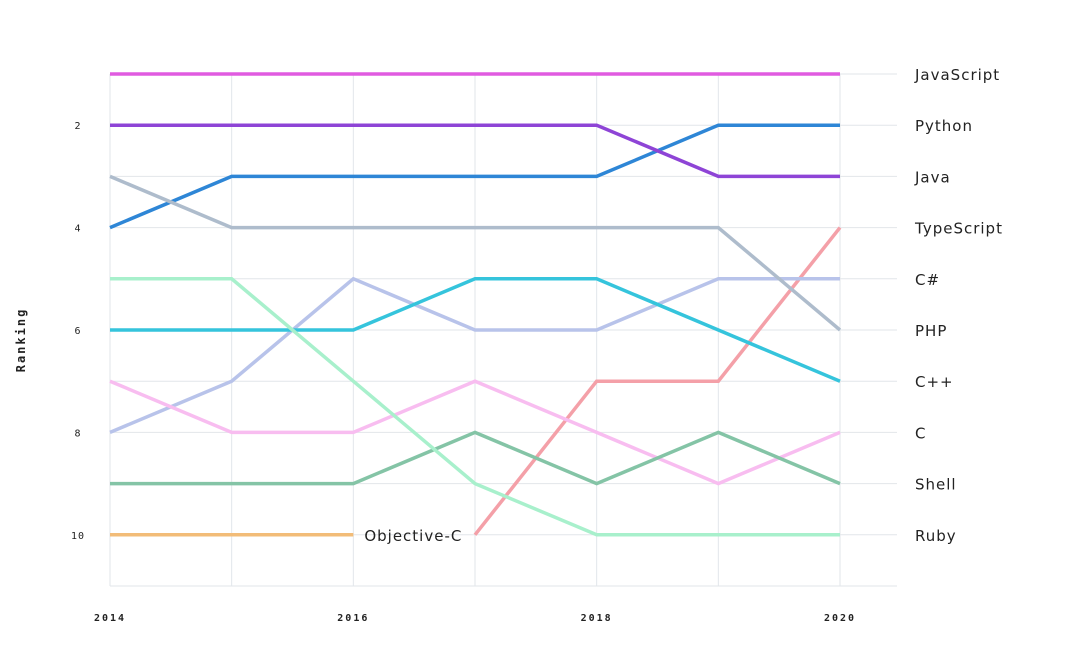 This screenshot has width=1080, height=663. Describe the element at coordinates (936, 485) in the screenshot. I see `series-label: Shell` at that location.